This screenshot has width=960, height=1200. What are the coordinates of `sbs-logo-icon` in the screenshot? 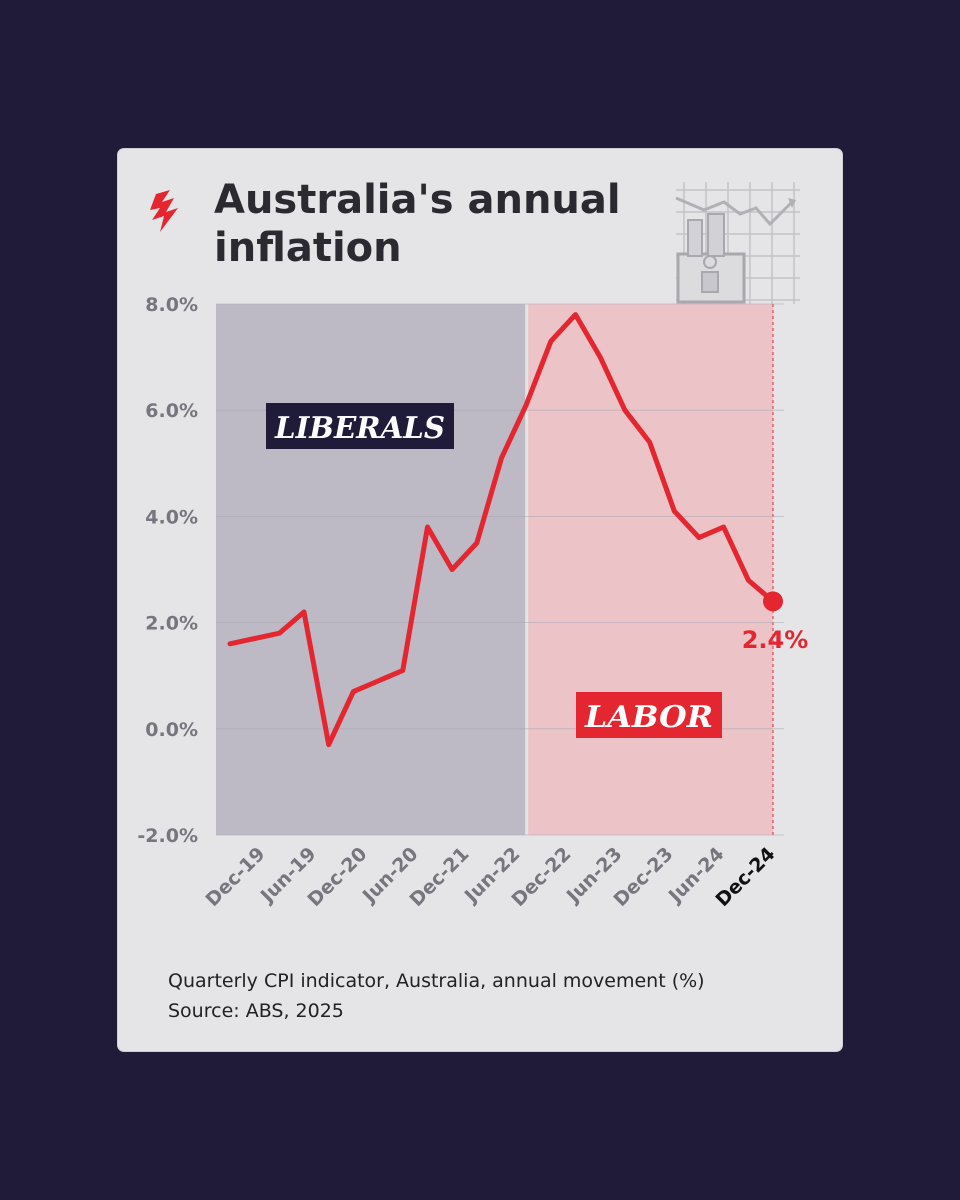 It's located at (164, 211).